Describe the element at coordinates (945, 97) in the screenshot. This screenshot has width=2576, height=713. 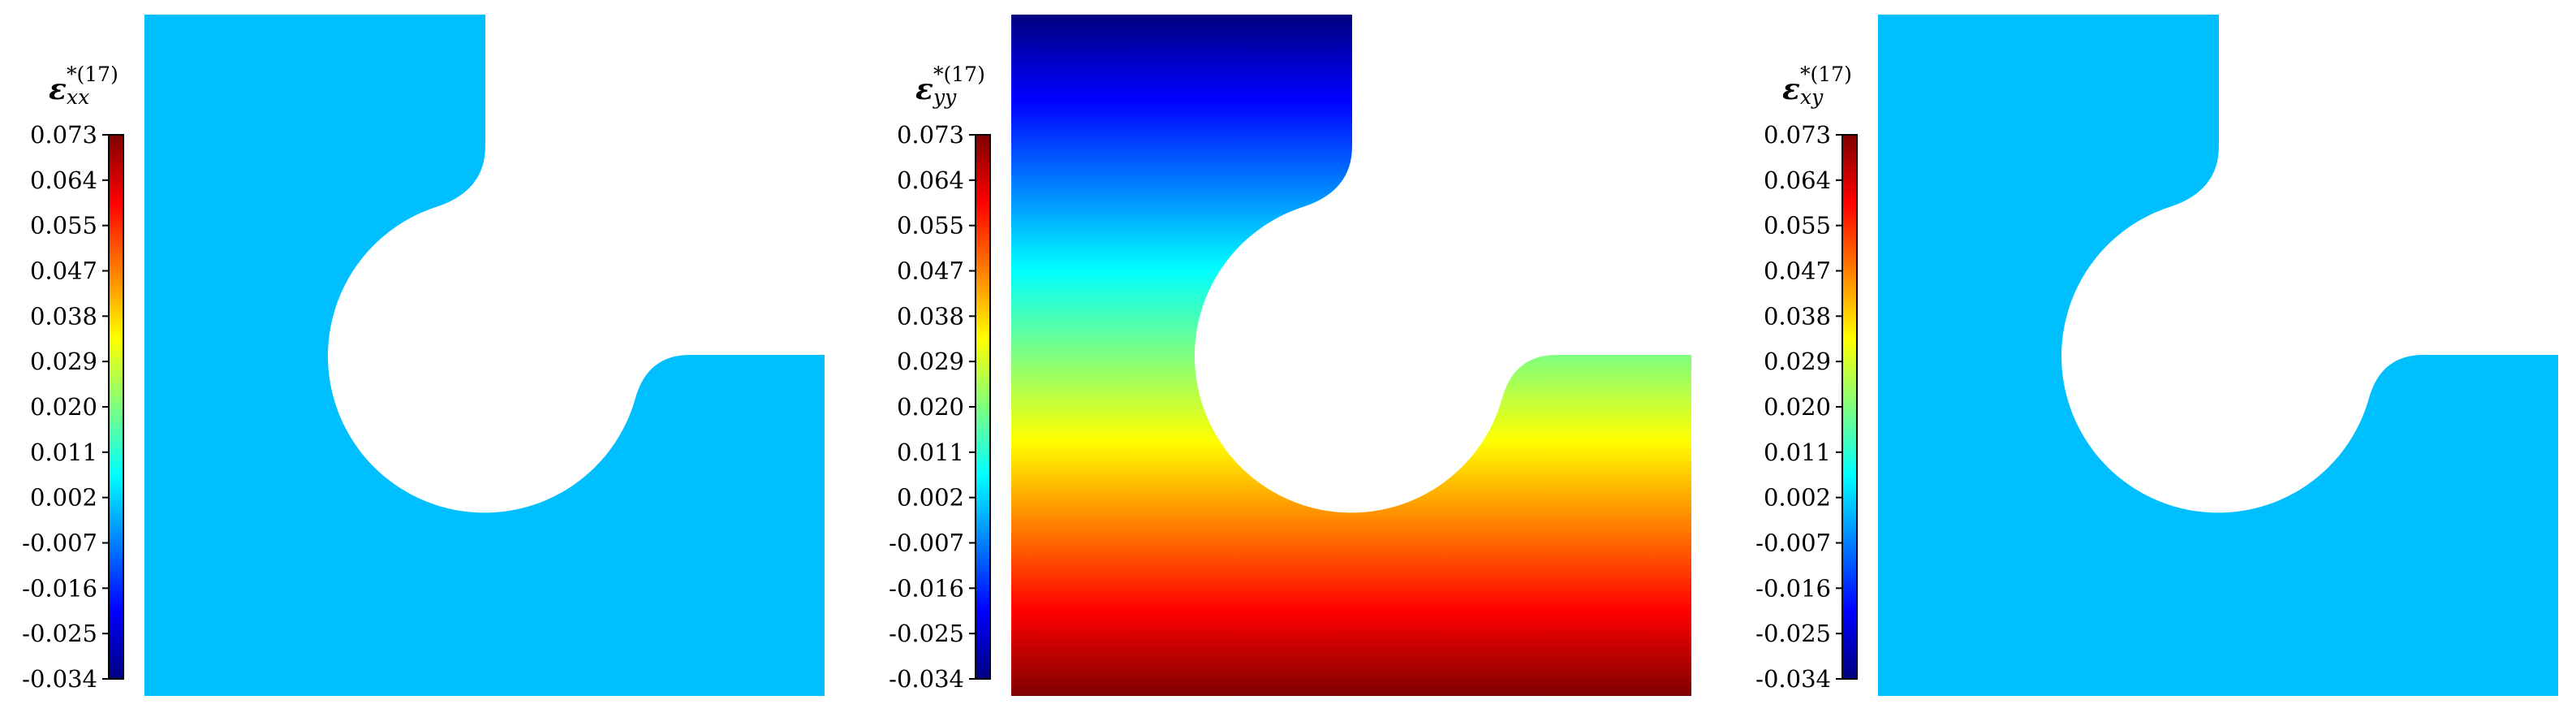
I see `variable-subscript: yy` at that location.